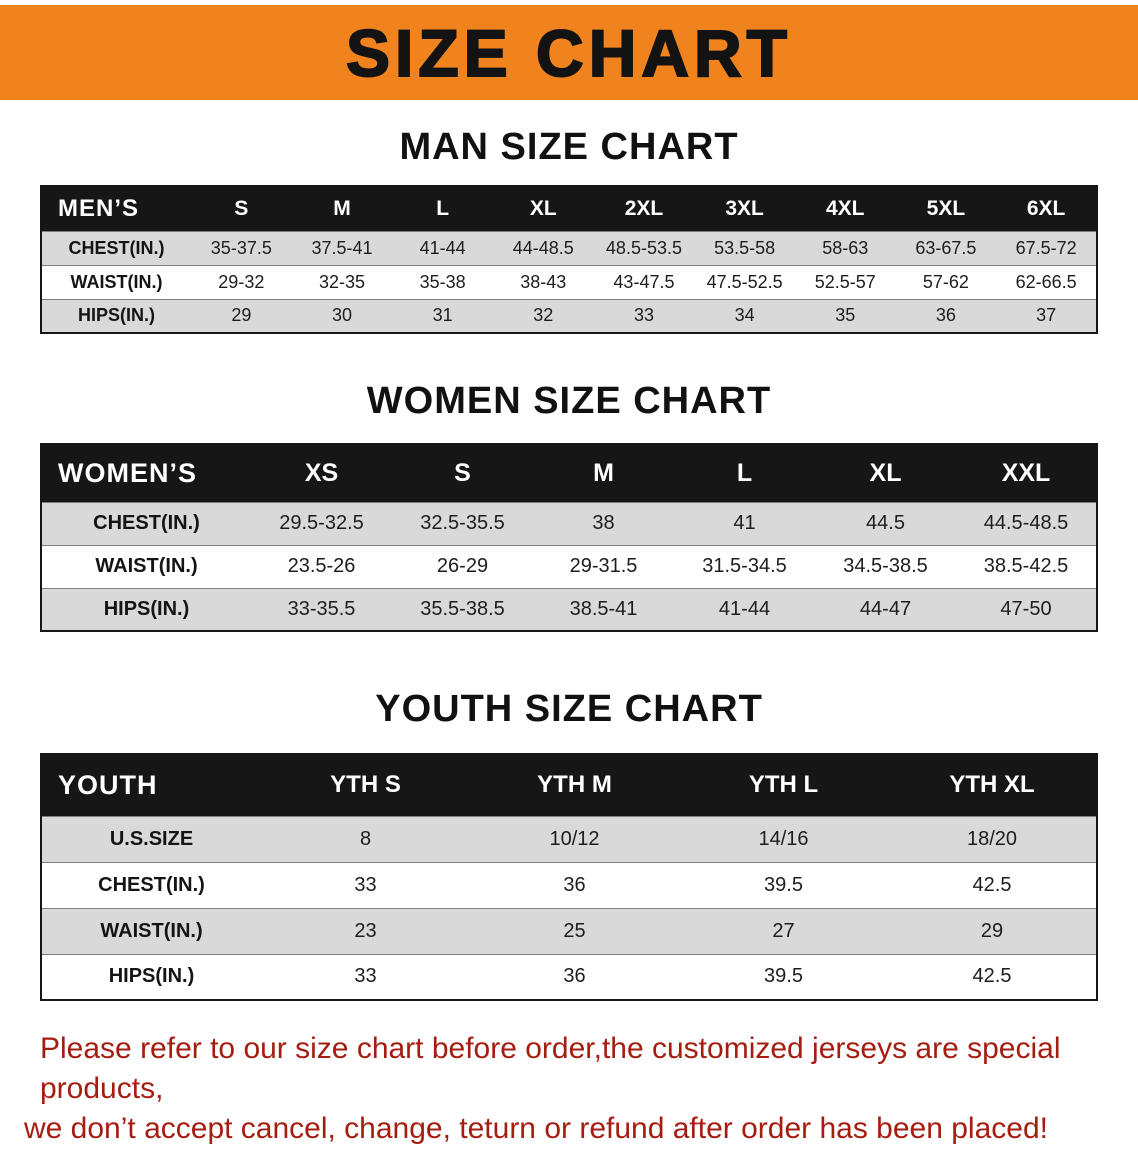  What do you see at coordinates (945, 281) in the screenshot?
I see `size-value-cell: 57-62` at bounding box center [945, 281].